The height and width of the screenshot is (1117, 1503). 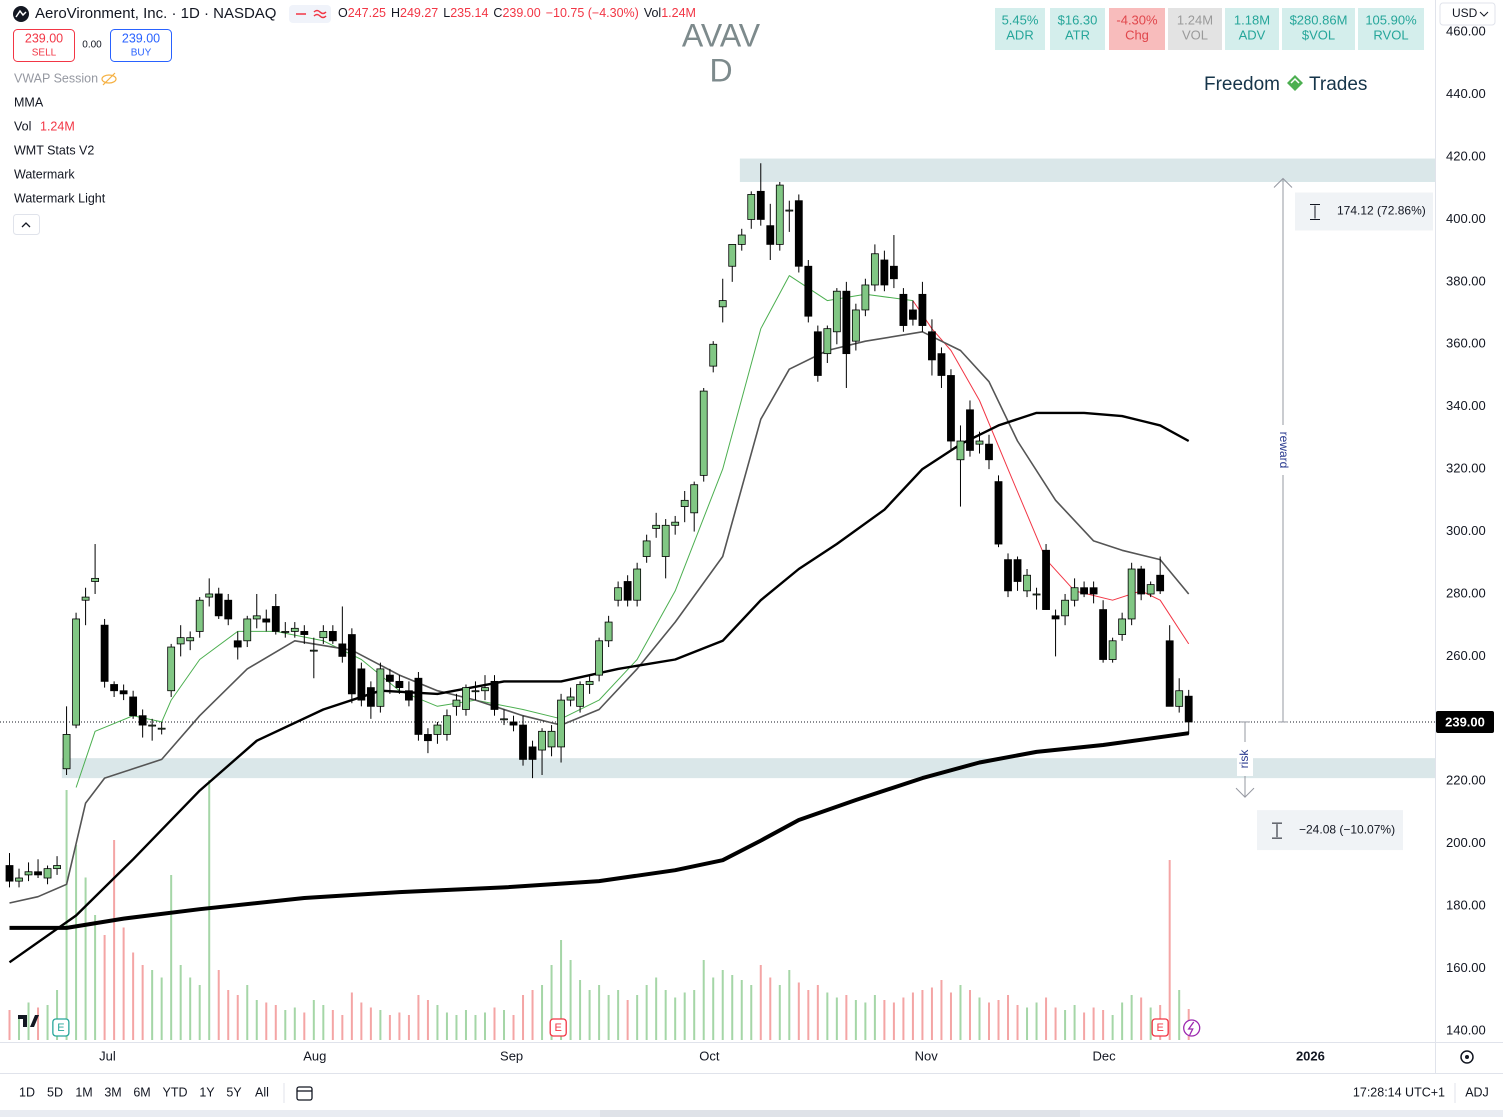 I want to click on watermark-interval: D, so click(x=720, y=70).